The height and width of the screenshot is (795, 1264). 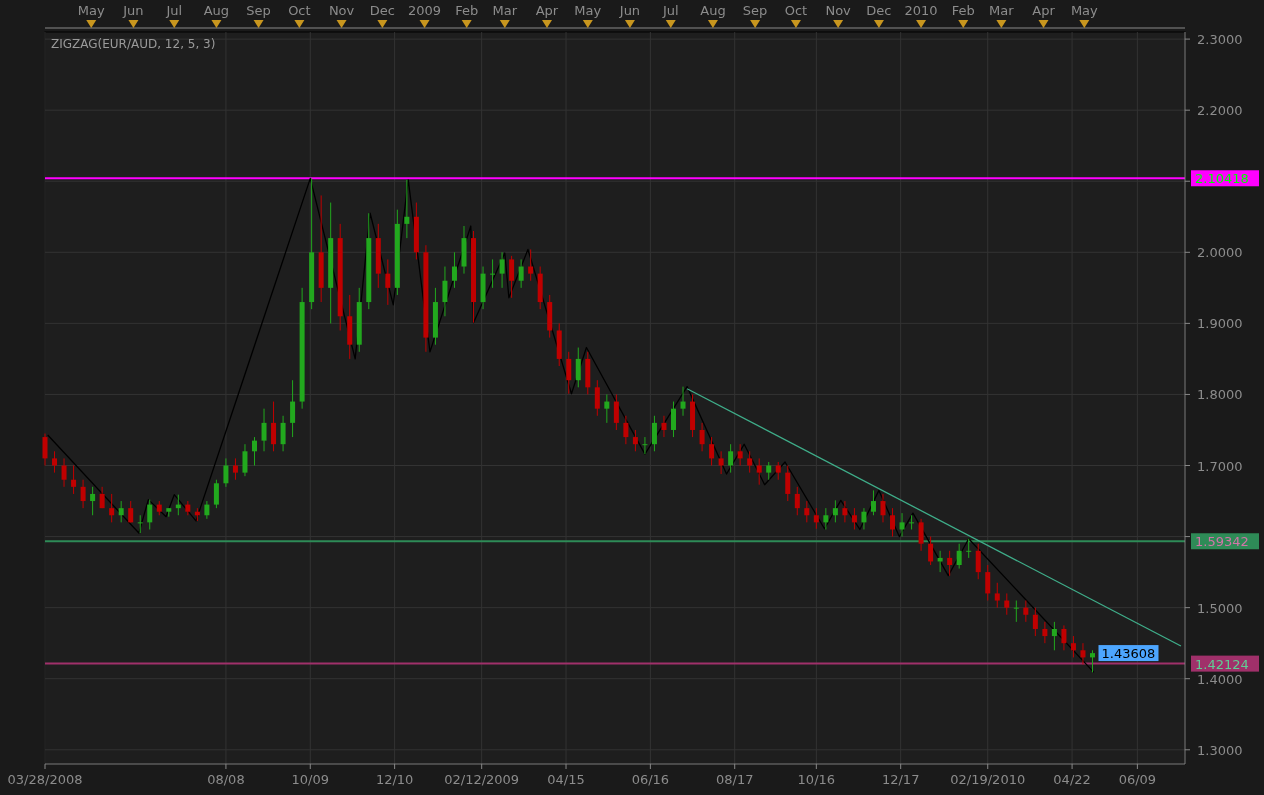 What do you see at coordinates (216, 10) in the screenshot?
I see `x2-tick-label: Aug` at bounding box center [216, 10].